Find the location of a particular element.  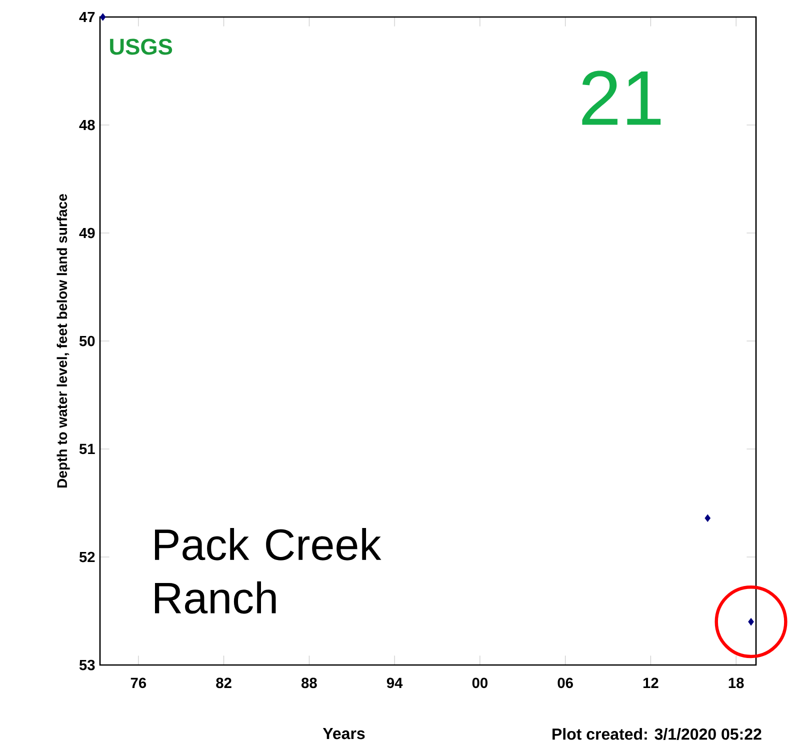

y-tick-label: 50 is located at coordinates (87, 341).